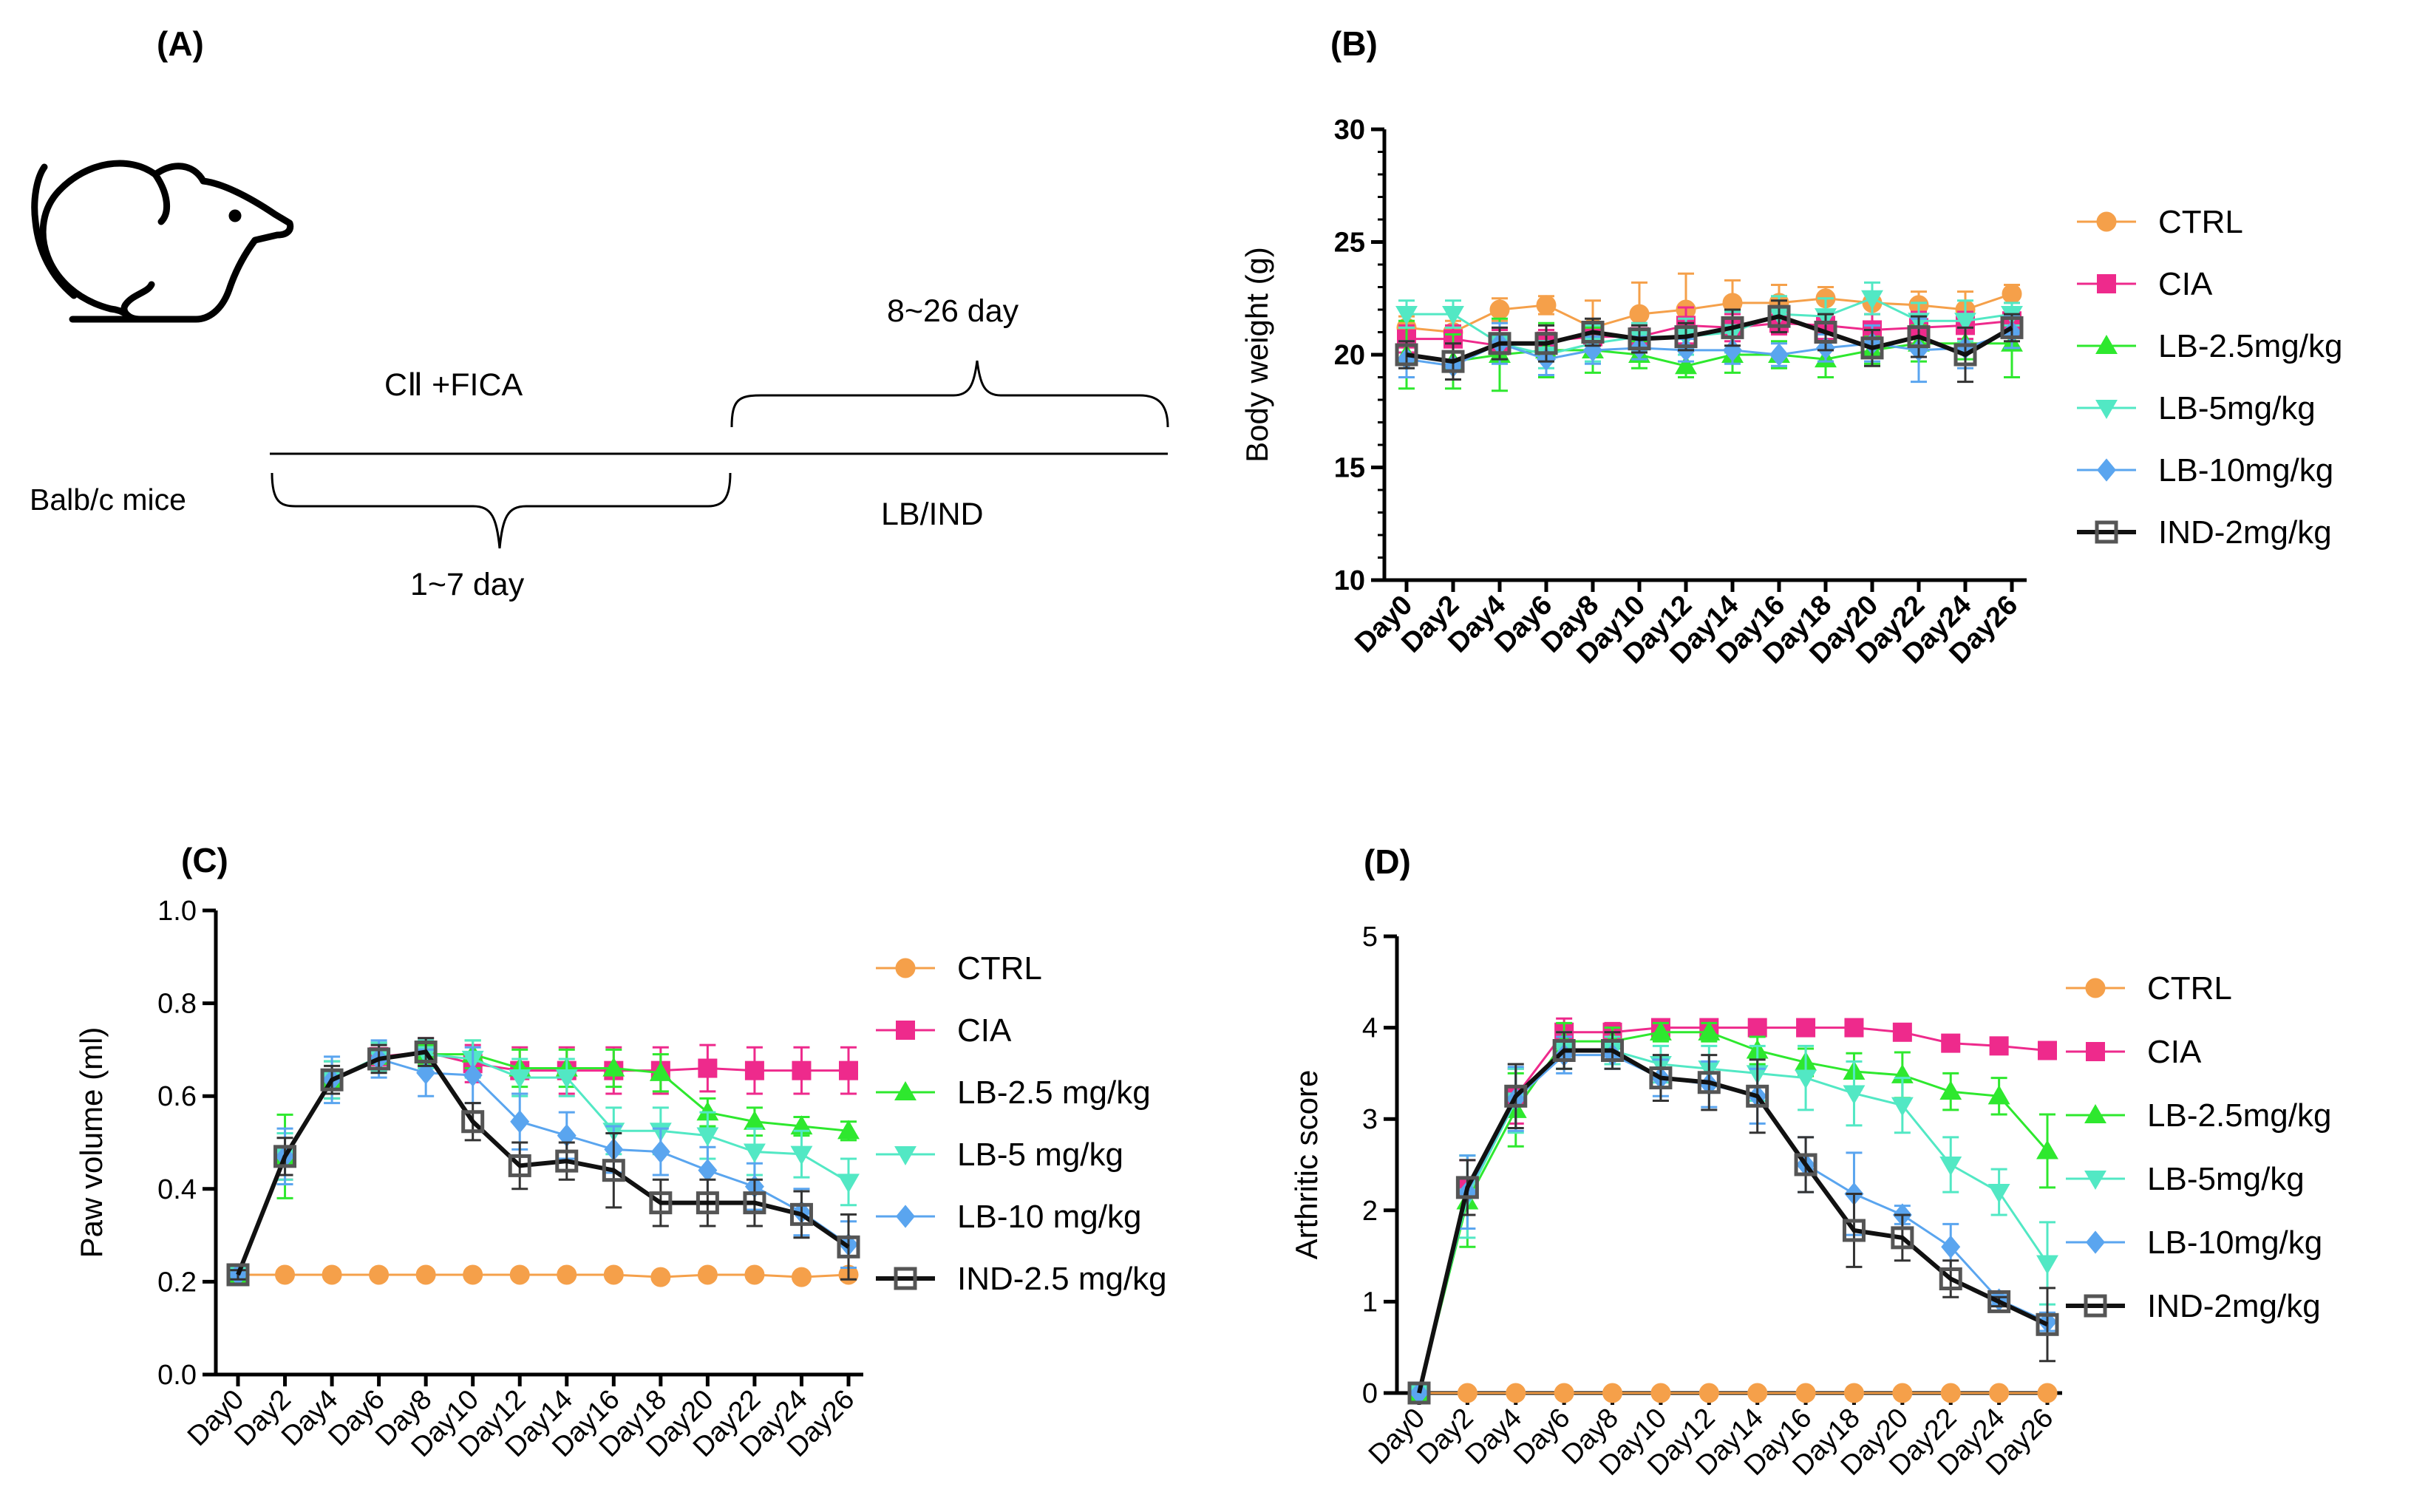 This screenshot has width=2411, height=1512. Describe the element at coordinates (108, 500) in the screenshot. I see `mouse-label: Balb/c mice` at that location.